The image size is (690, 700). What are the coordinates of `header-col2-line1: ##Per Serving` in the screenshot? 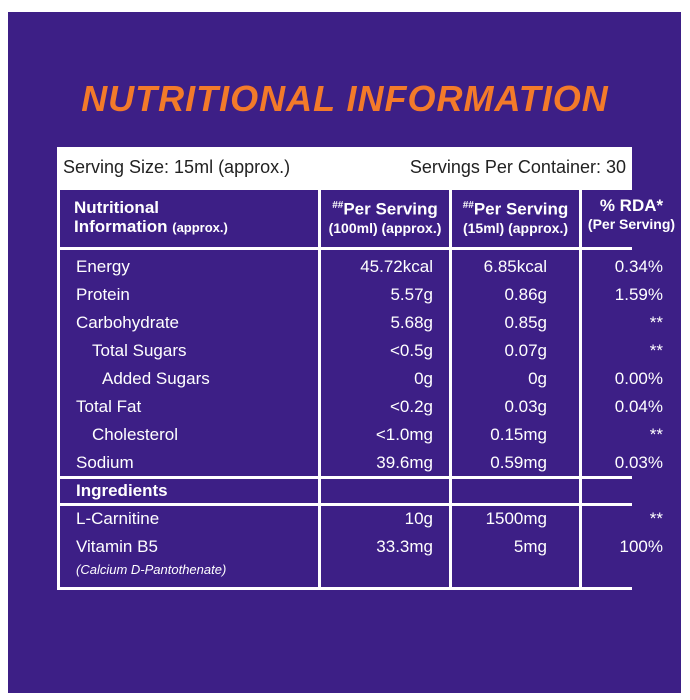 It's located at (515, 207).